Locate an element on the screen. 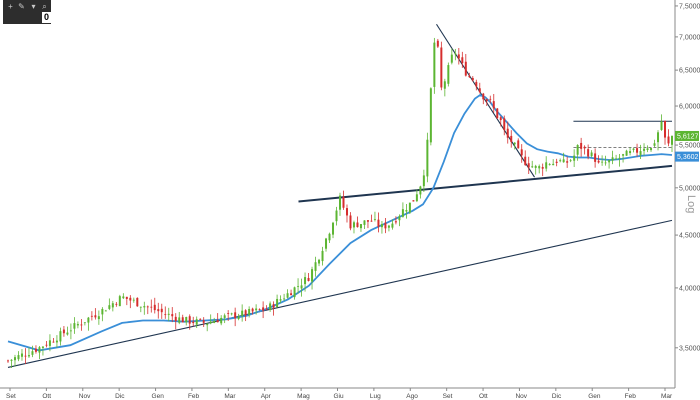 The width and height of the screenshot is (700, 400). brush-icon: ▾ is located at coordinates (33, 6).